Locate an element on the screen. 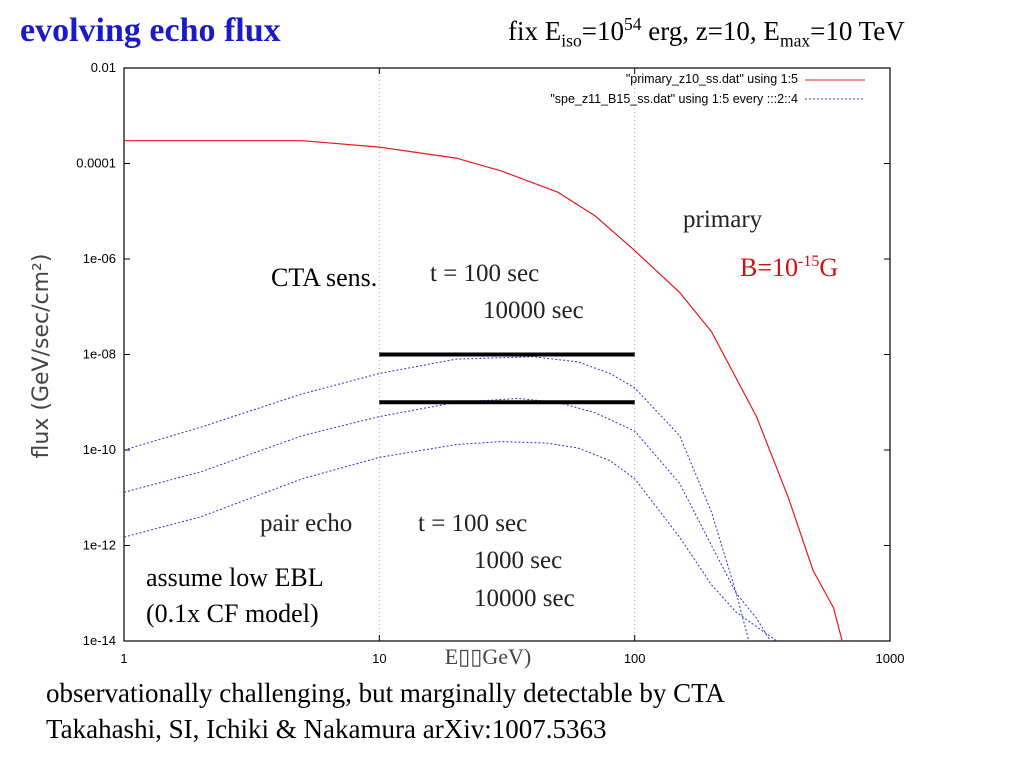  y-tick-label: 0.0001 is located at coordinates (96, 163).